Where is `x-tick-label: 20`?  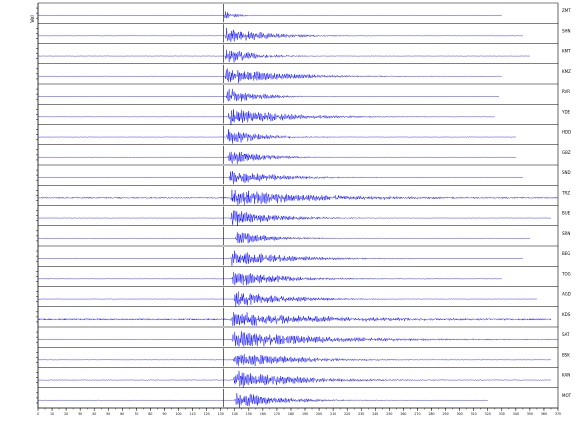
x-tick-label: 20 is located at coordinates (66, 414).